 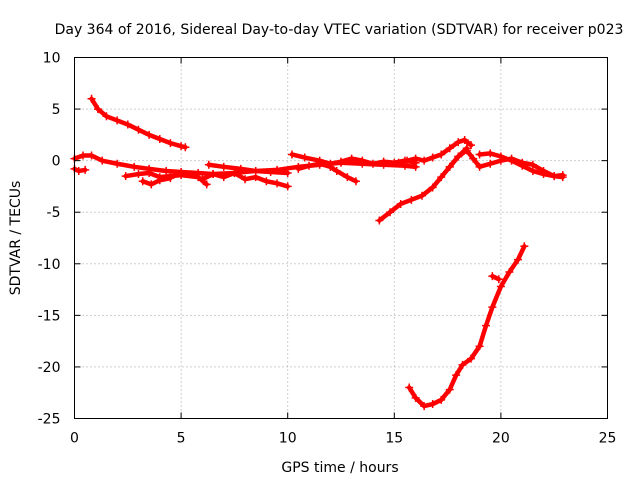 What do you see at coordinates (49, 316) in the screenshot?
I see `y-tick-label: -15` at bounding box center [49, 316].